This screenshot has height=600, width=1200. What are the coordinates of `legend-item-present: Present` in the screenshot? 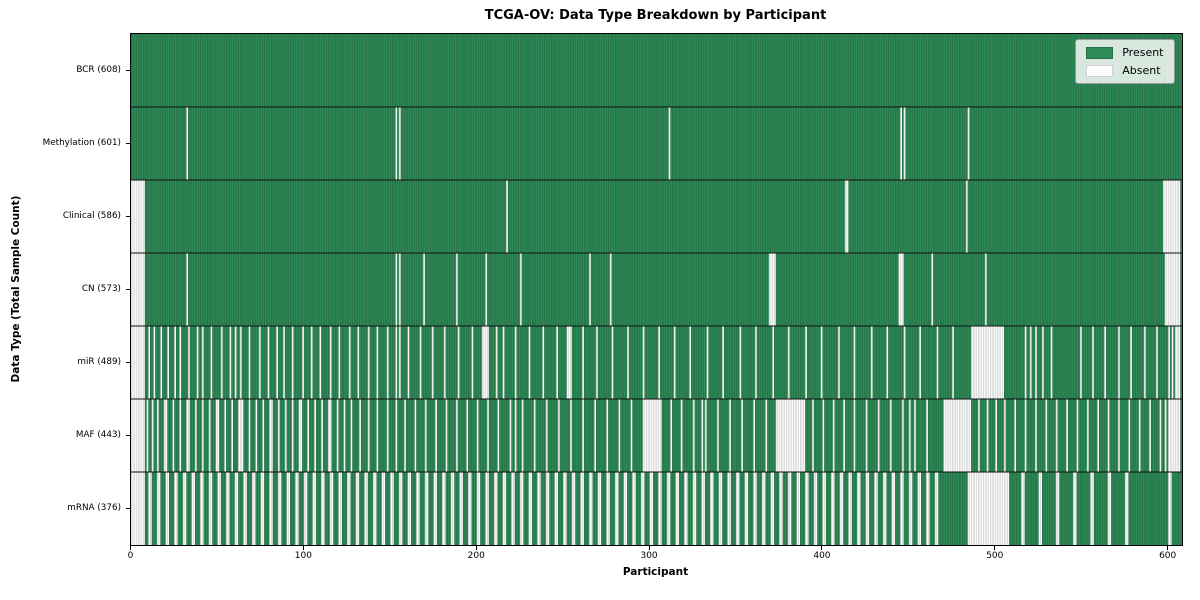 It's located at (1125, 52).